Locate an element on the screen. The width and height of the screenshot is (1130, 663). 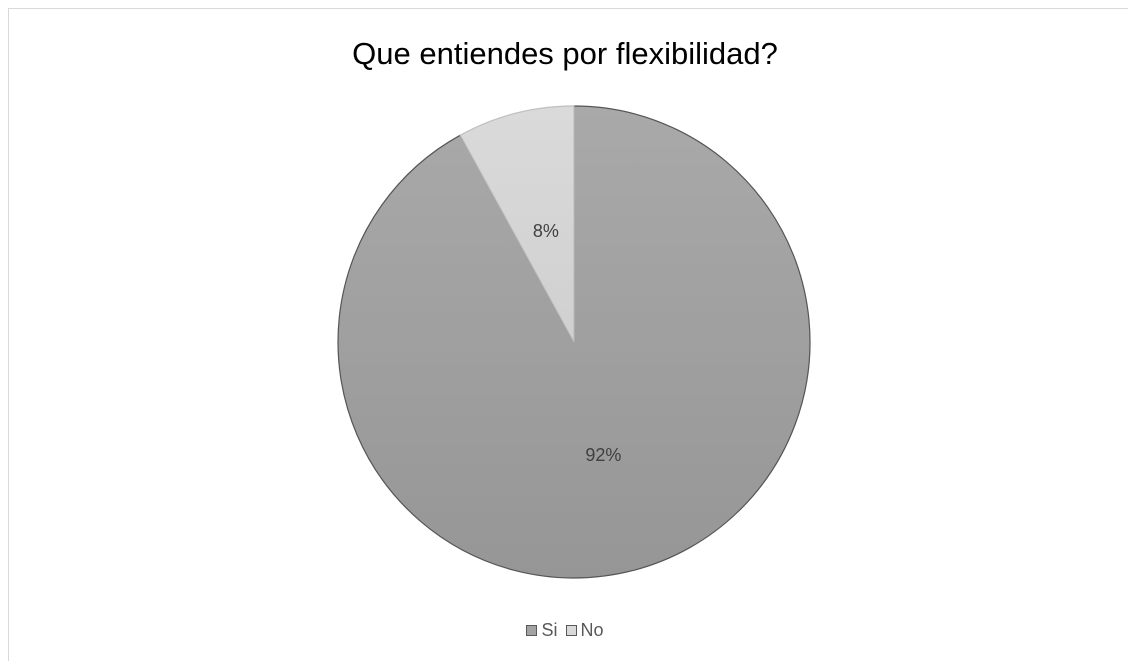
legend-label-no: No is located at coordinates (592, 630).